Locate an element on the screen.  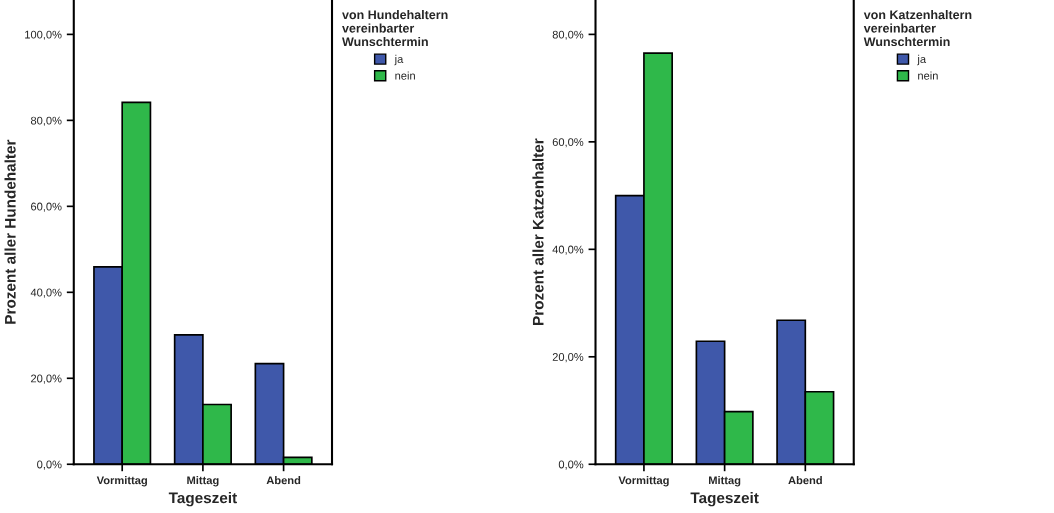
y-tick-label: 100,0% is located at coordinates (43, 35).